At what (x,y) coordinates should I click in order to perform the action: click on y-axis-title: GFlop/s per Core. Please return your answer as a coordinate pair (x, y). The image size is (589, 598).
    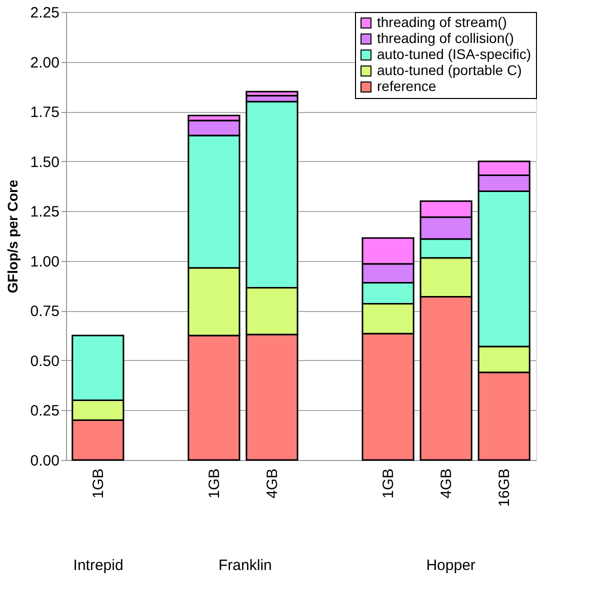
    Looking at the image, I should click on (12, 237).